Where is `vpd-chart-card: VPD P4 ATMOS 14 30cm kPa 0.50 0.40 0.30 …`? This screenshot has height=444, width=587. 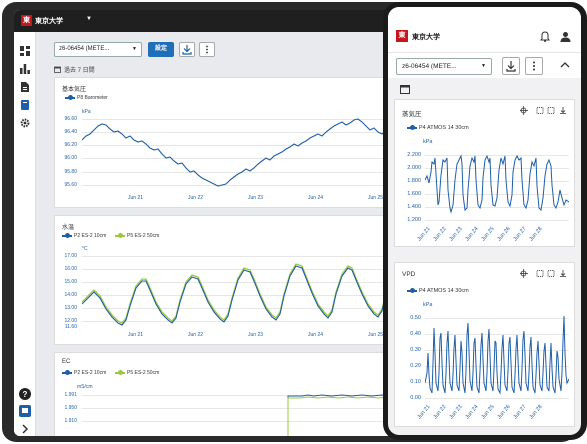
vpd-chart-card: VPD P4 ATMOS 14 30cm kPa 0.50 0.40 0.30 … is located at coordinates (484, 344).